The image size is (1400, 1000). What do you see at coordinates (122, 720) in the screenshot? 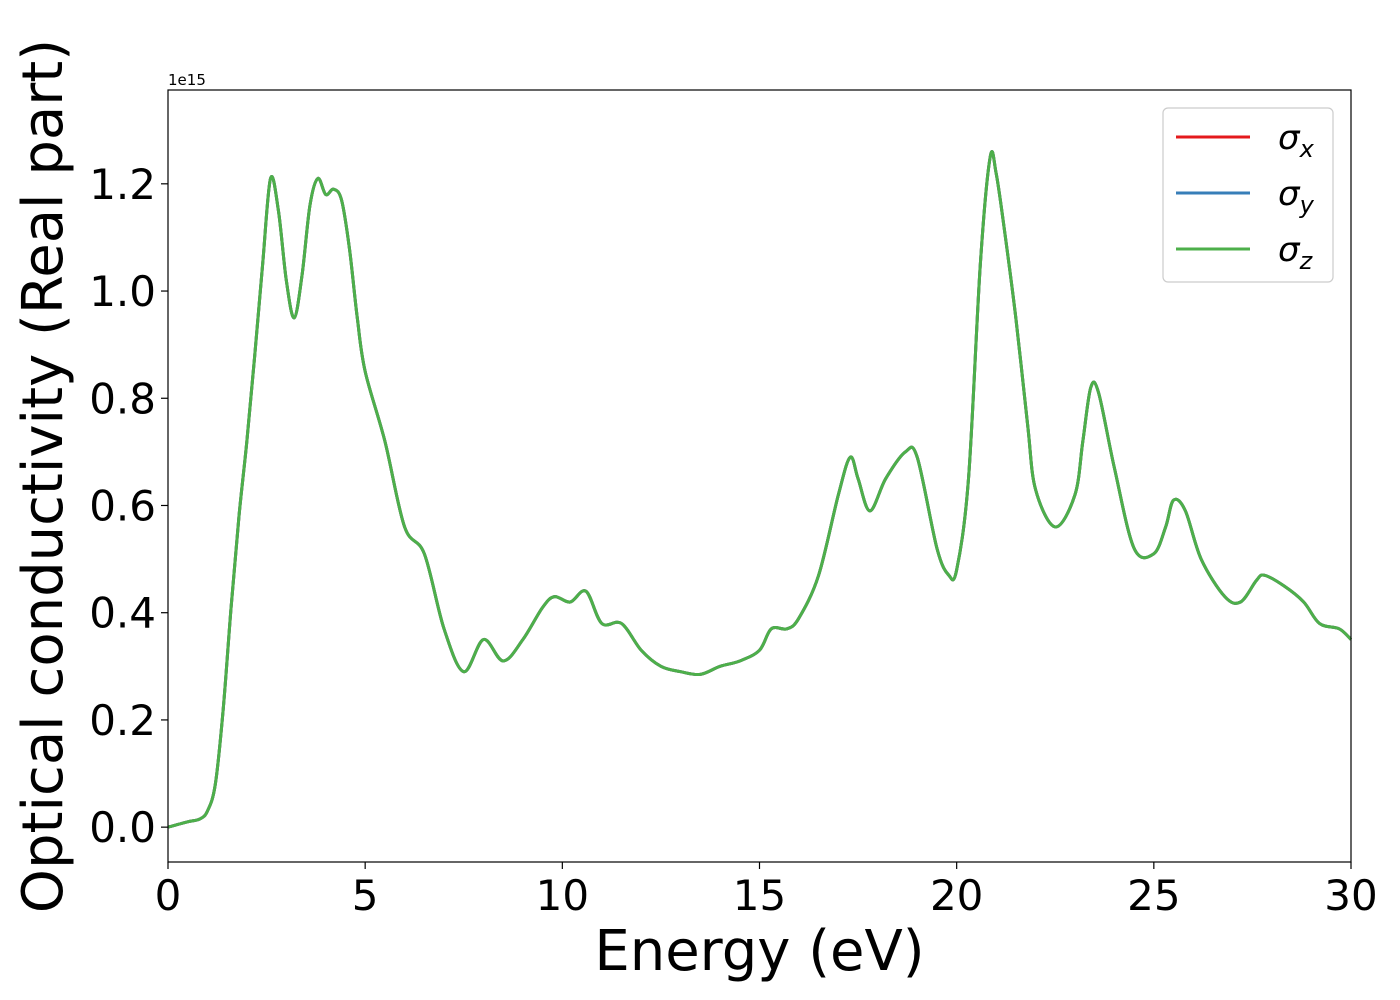
I see `y-tick-label: 0.2` at bounding box center [122, 720].